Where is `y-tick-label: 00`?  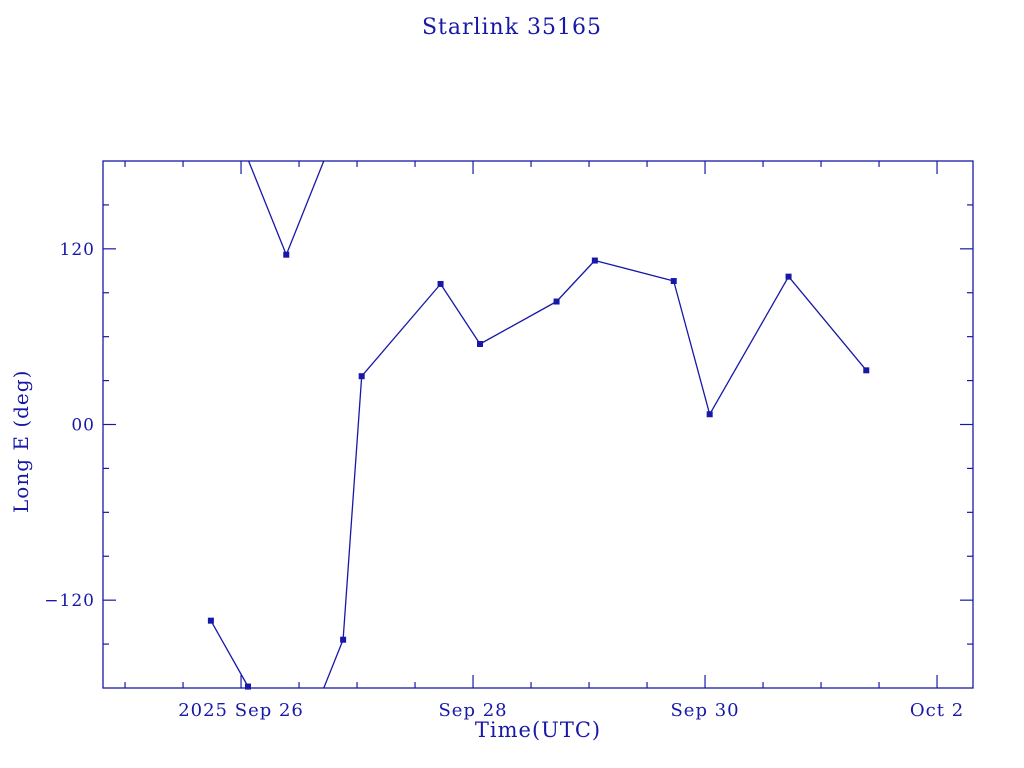
y-tick-label: 00 is located at coordinates (83, 426).